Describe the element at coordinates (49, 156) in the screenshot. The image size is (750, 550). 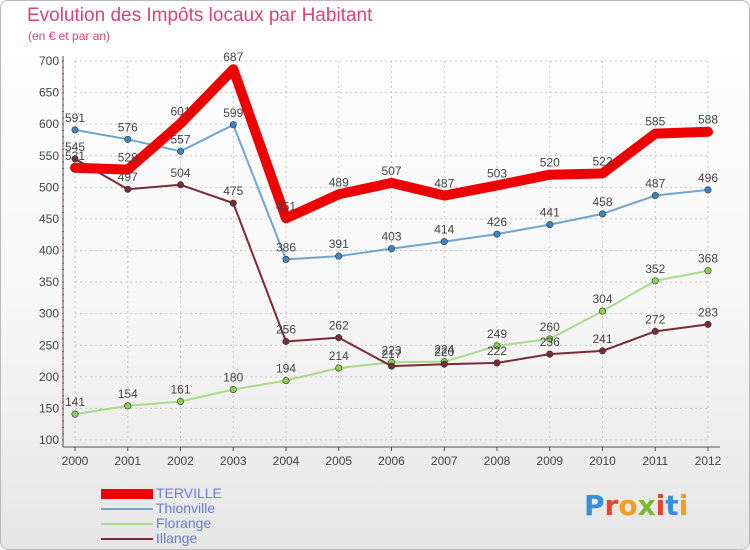
I see `y-tick-label: 550` at that location.